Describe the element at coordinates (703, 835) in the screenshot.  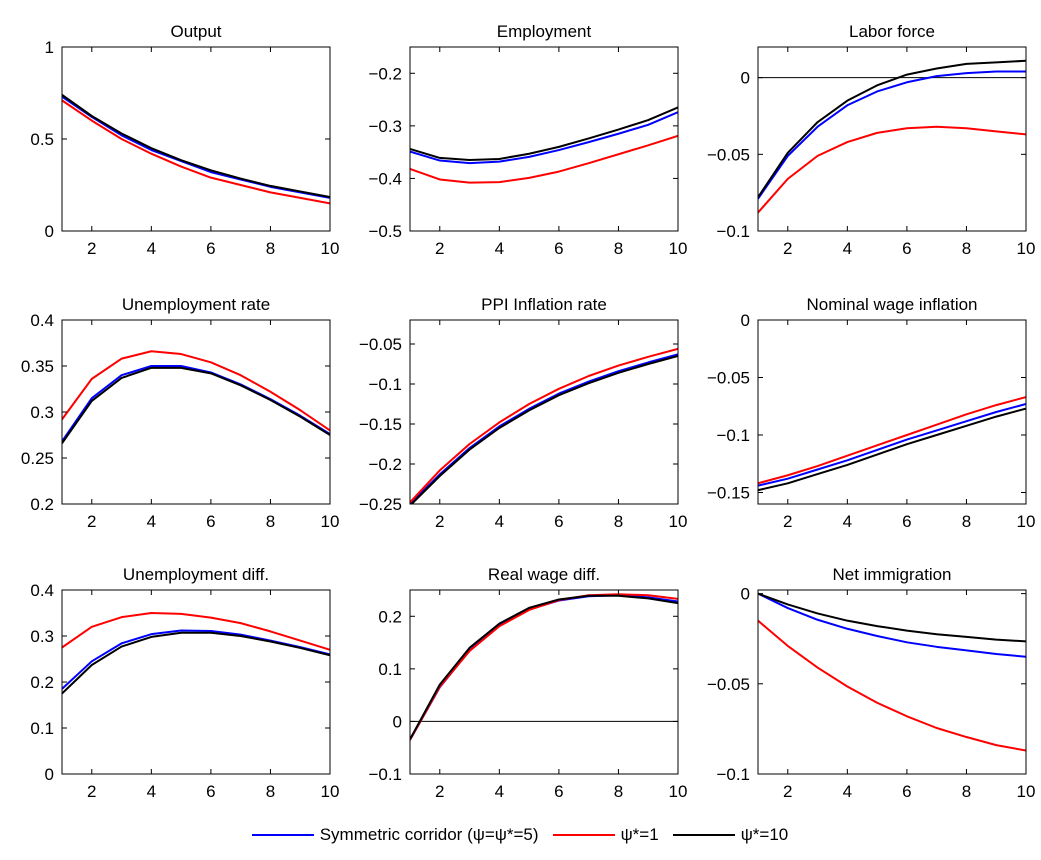
I see `legend-swatch-black` at that location.